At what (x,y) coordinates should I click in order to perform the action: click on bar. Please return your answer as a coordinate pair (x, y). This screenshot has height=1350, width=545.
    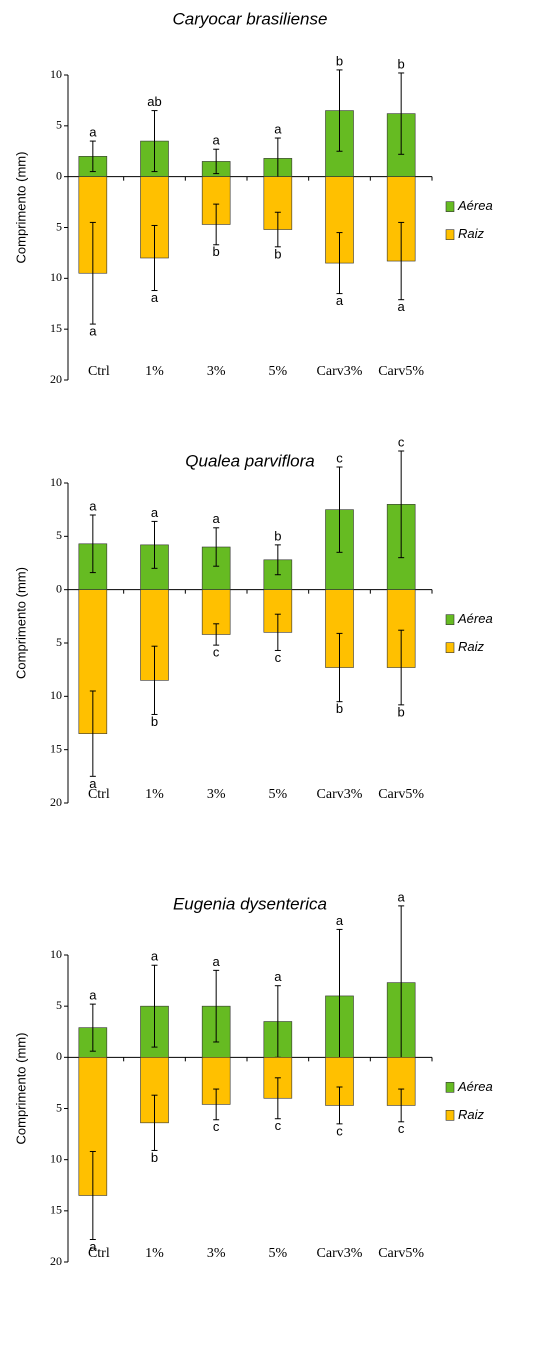
    Looking at the image, I should click on (401, 1081).